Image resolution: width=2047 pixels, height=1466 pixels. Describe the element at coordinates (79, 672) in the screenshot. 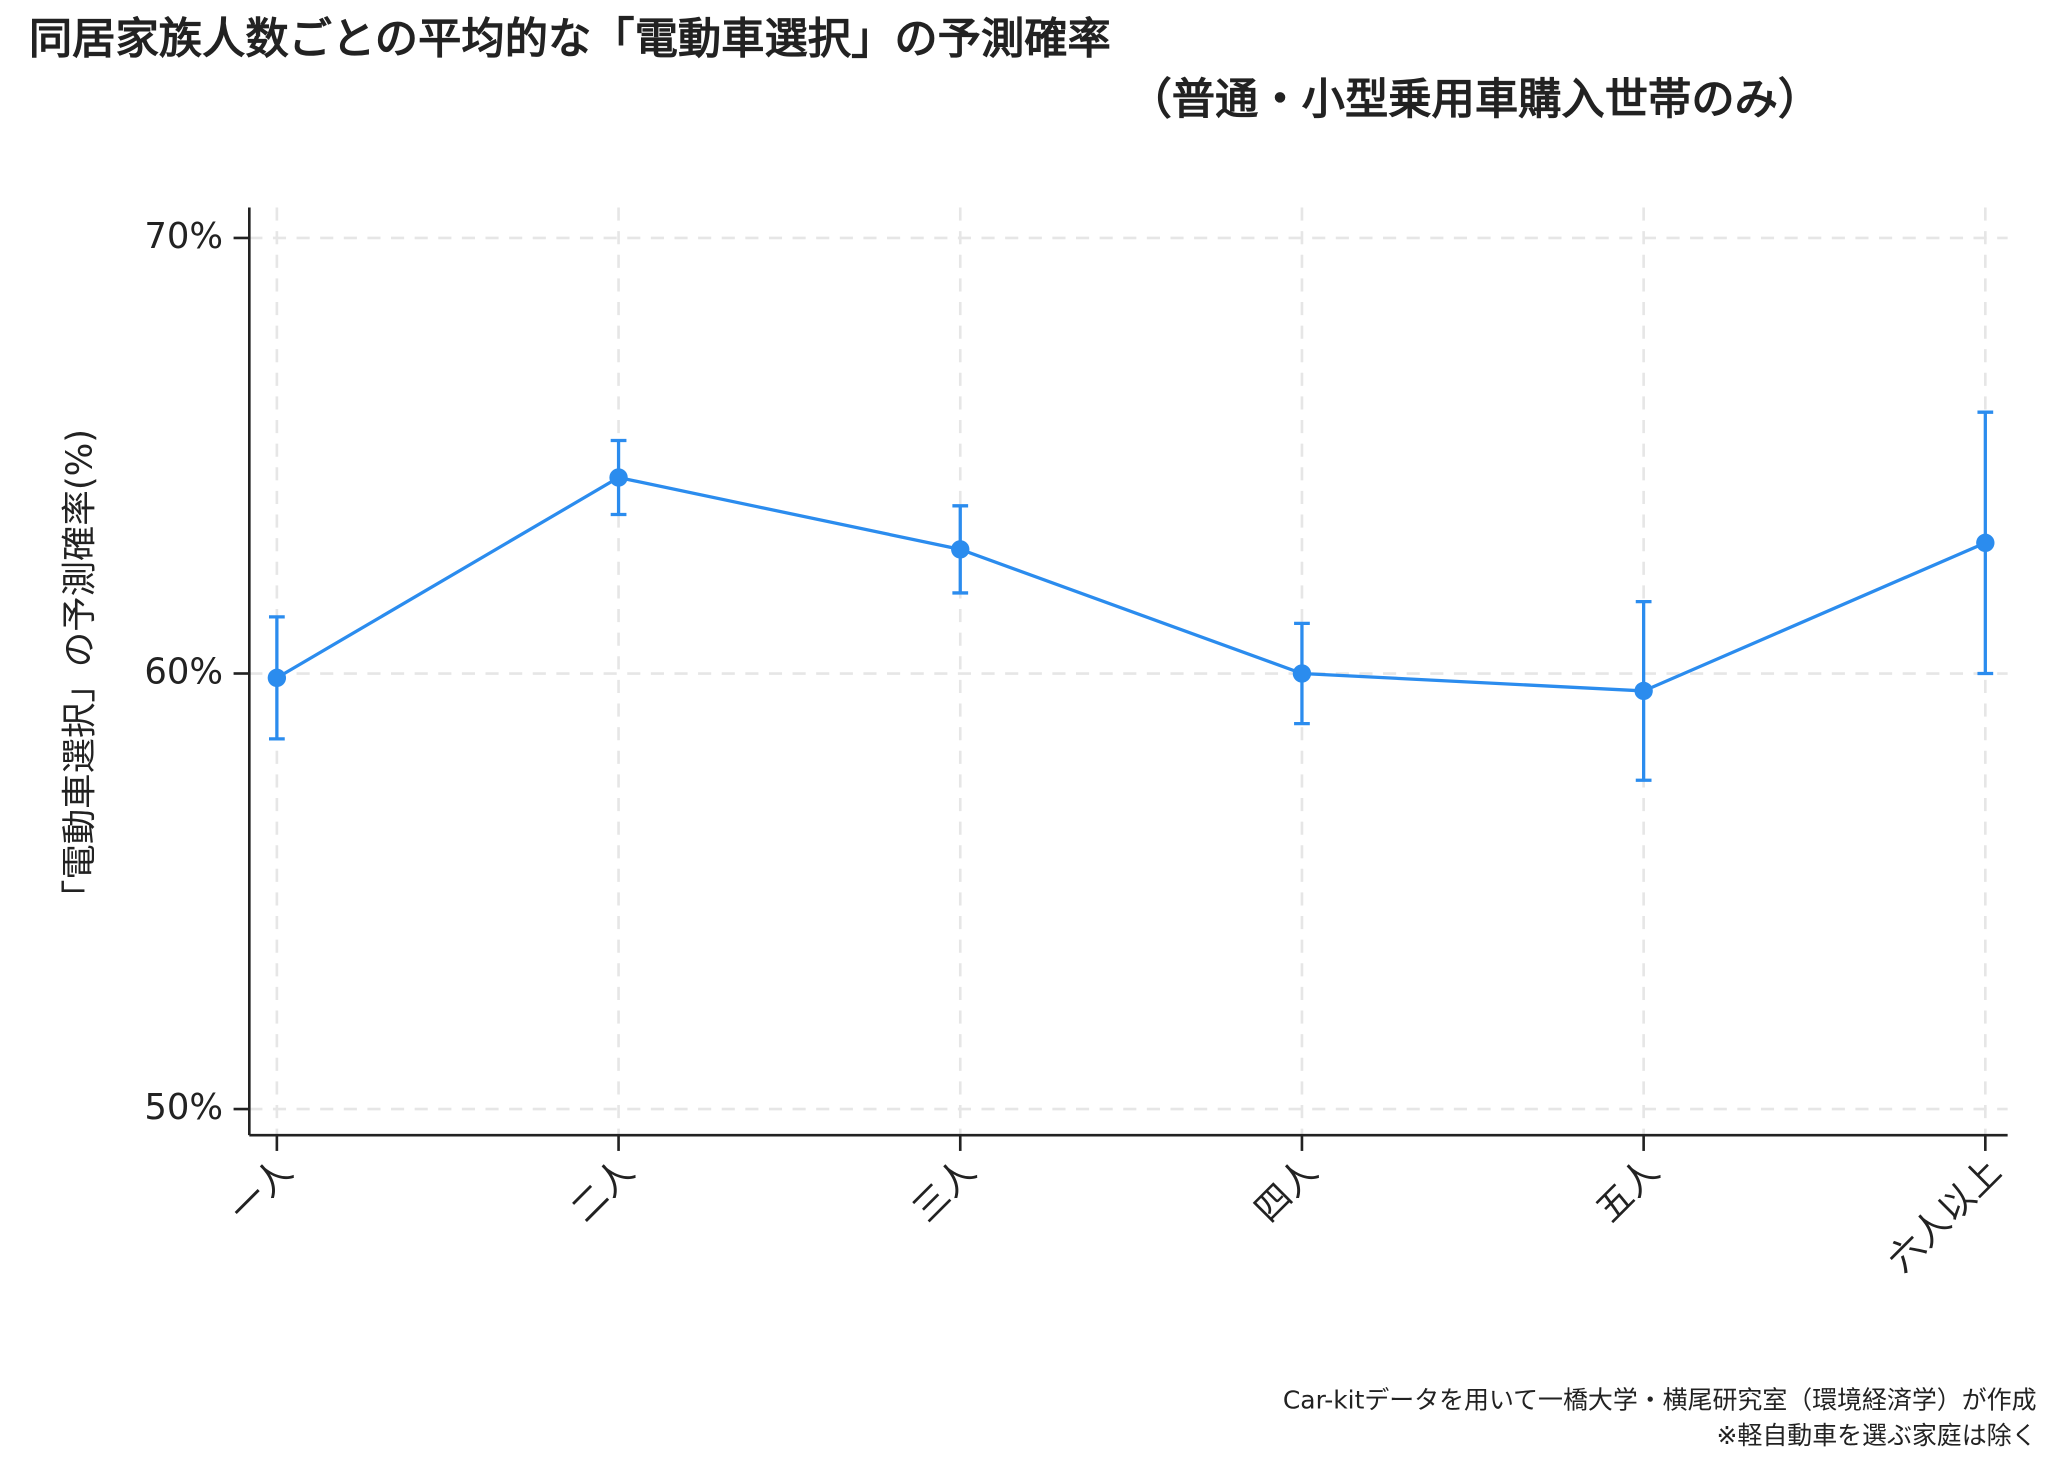

I see `y-axis-label: 「電動車選択」の予測確率(%)` at that location.